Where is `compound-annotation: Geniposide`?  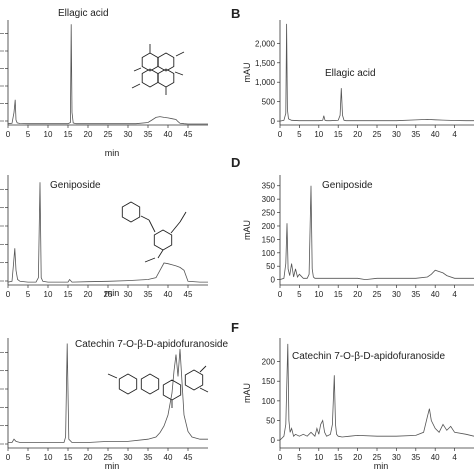 compound-annotation: Geniposide is located at coordinates (75, 185).